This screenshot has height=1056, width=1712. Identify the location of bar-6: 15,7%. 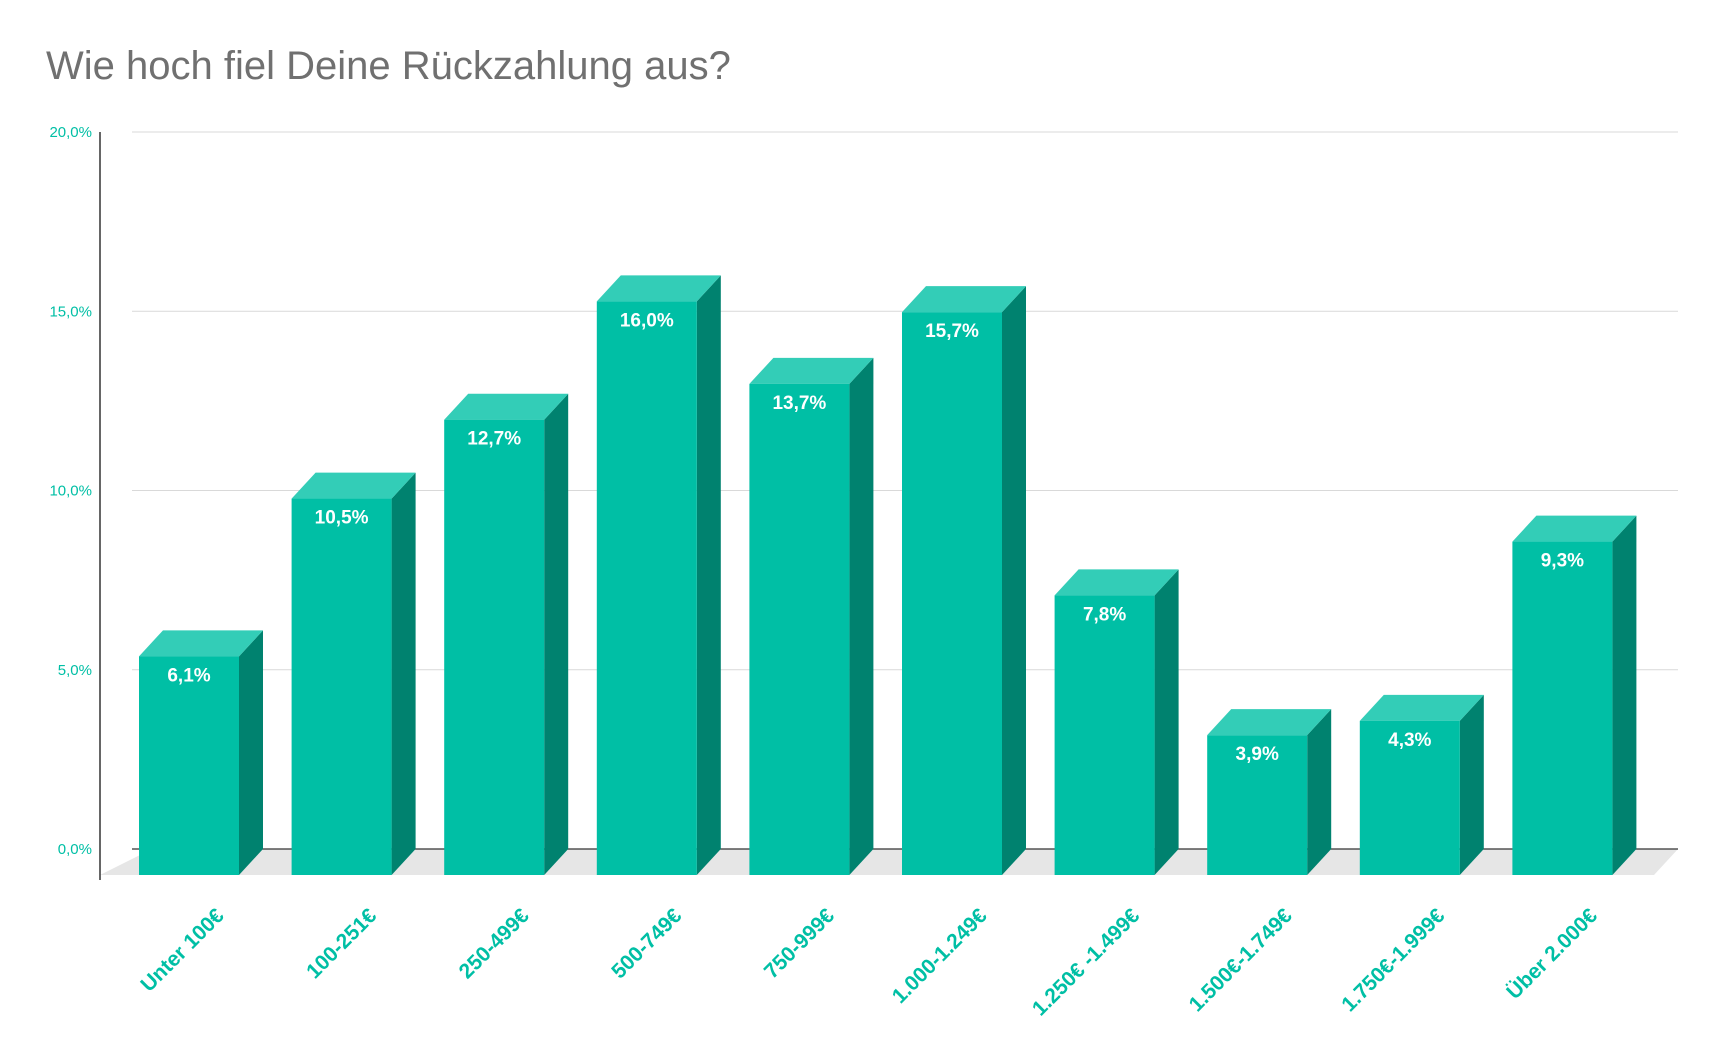
(964, 580).